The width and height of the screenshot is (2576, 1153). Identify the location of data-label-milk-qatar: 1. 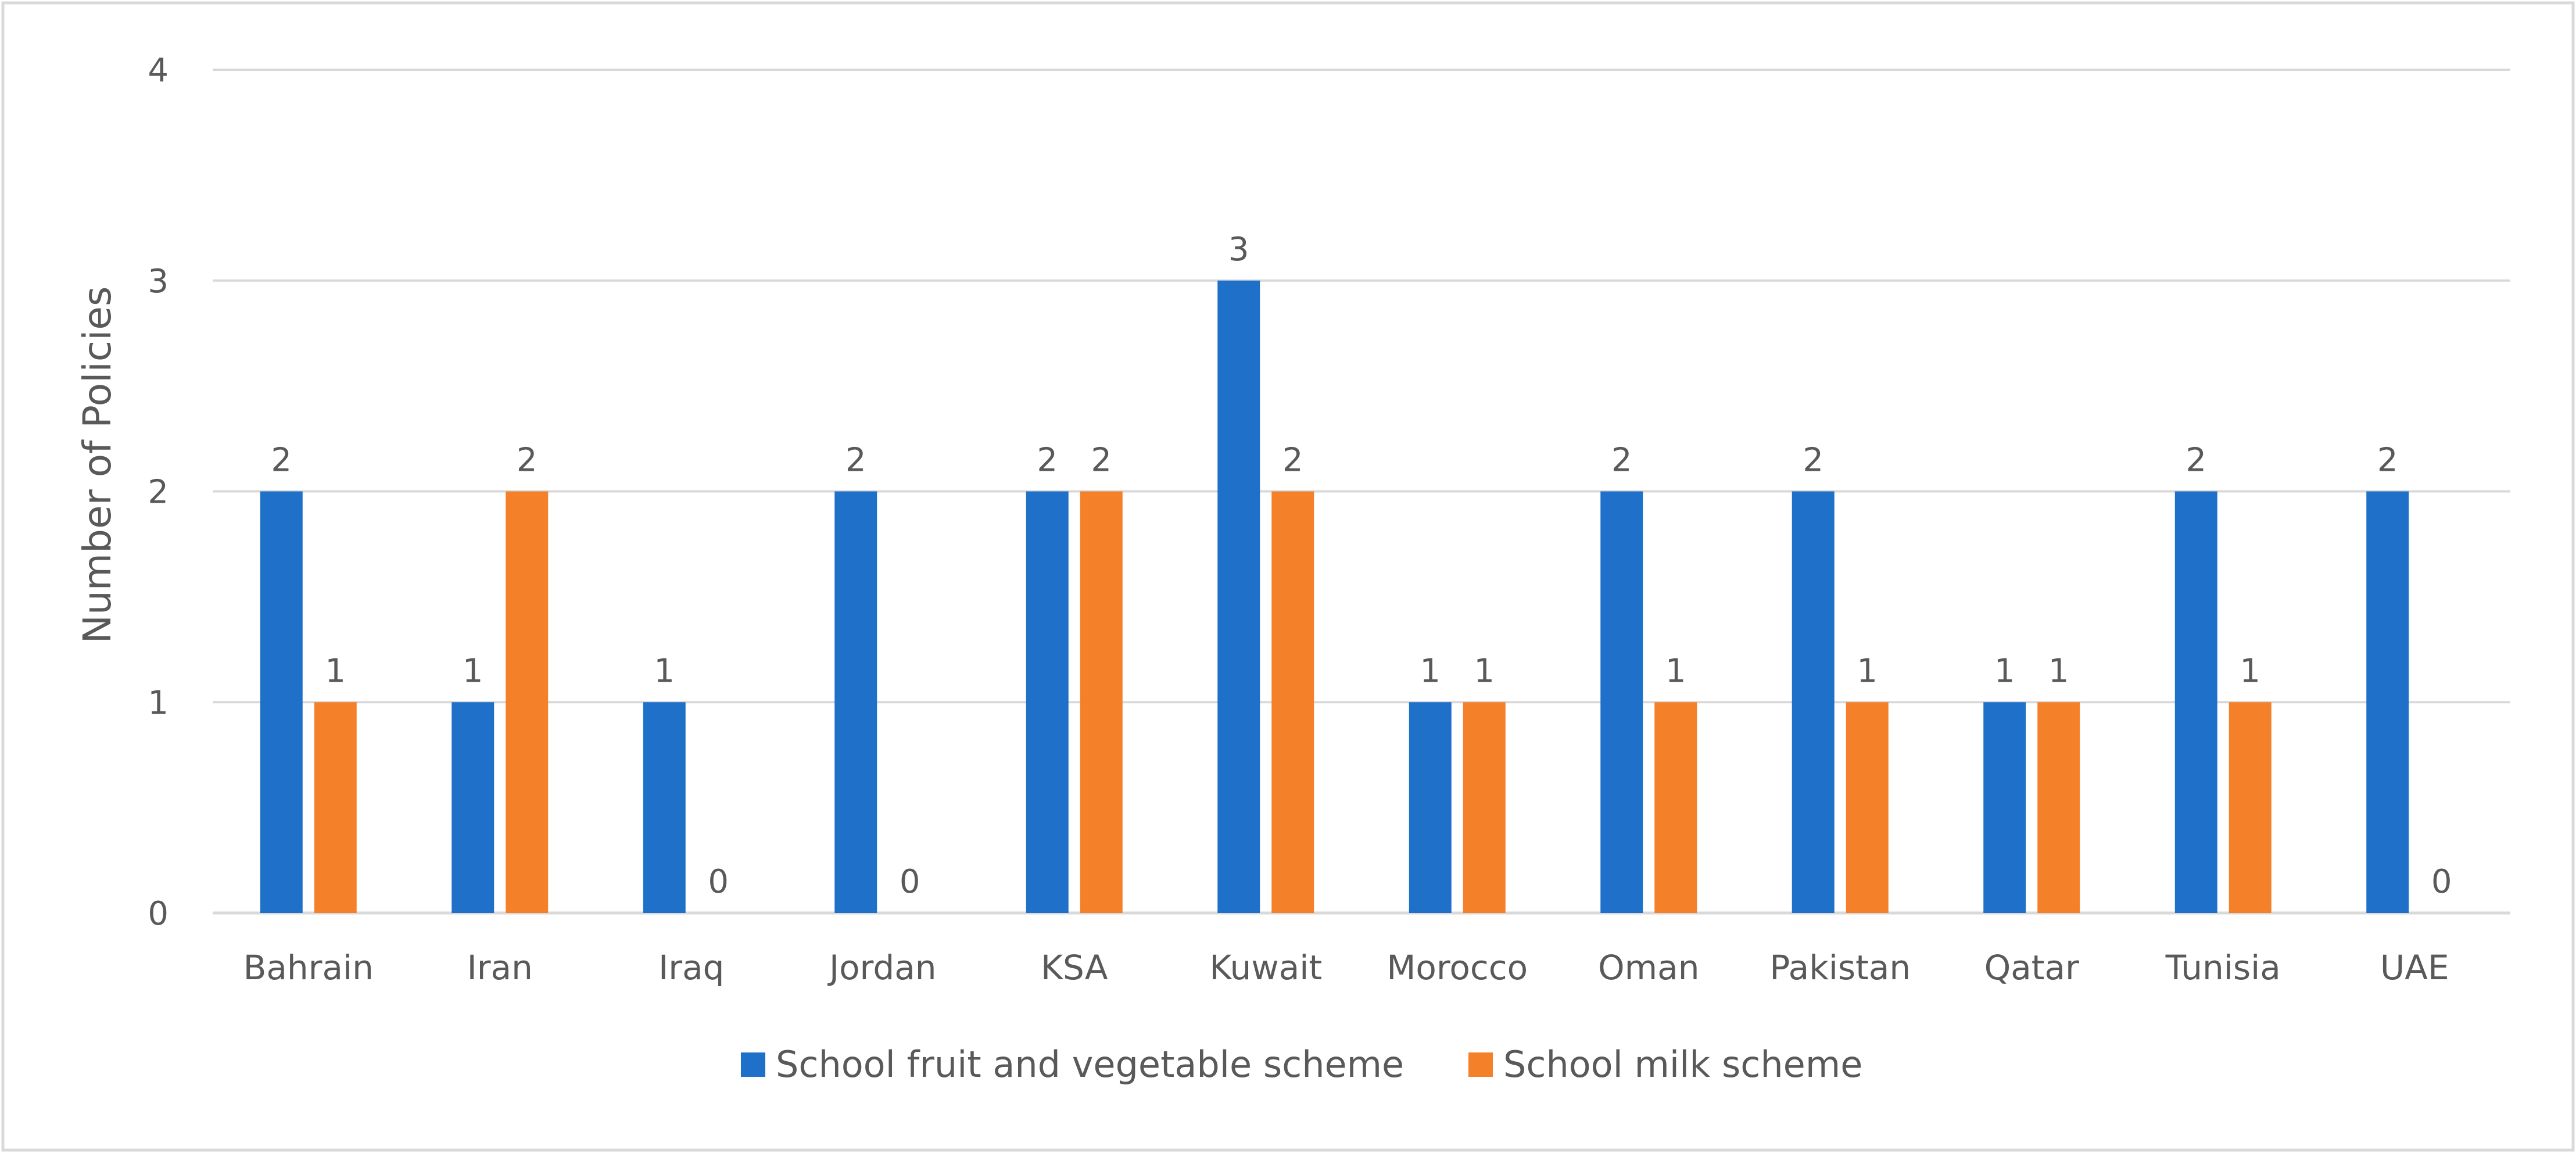
(2058, 671).